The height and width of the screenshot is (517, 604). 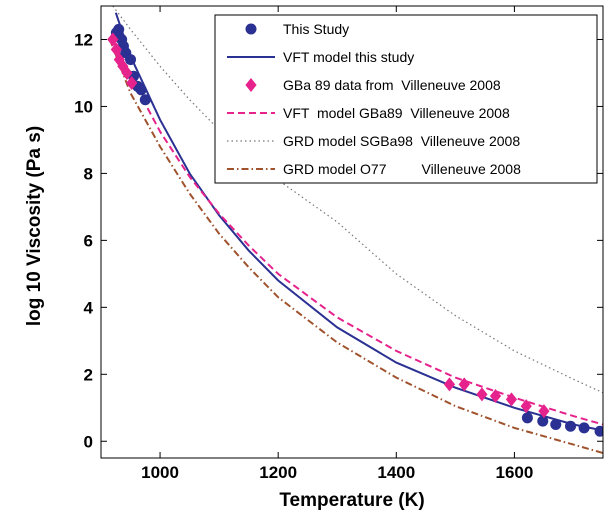 What do you see at coordinates (351, 500) in the screenshot?
I see `x-axis-title: Temperature (K)` at bounding box center [351, 500].